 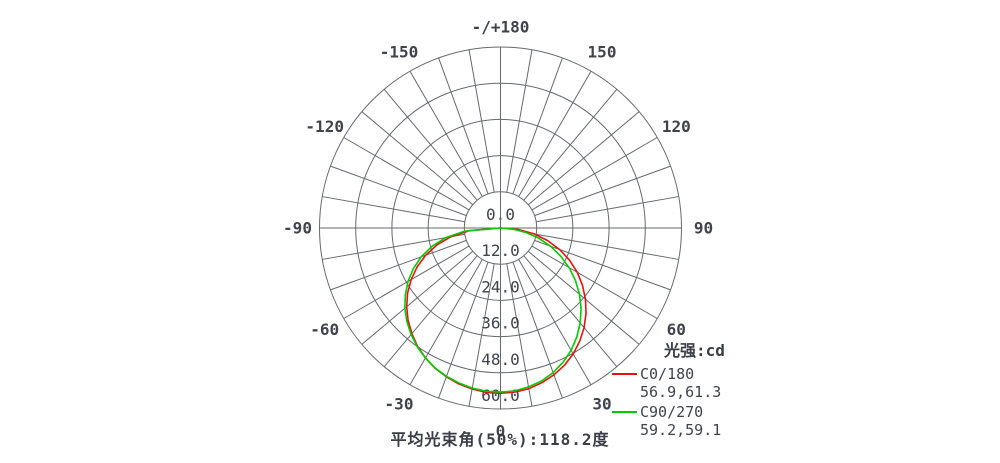 I want to click on c0-180-line-swatch, so click(x=624, y=373).